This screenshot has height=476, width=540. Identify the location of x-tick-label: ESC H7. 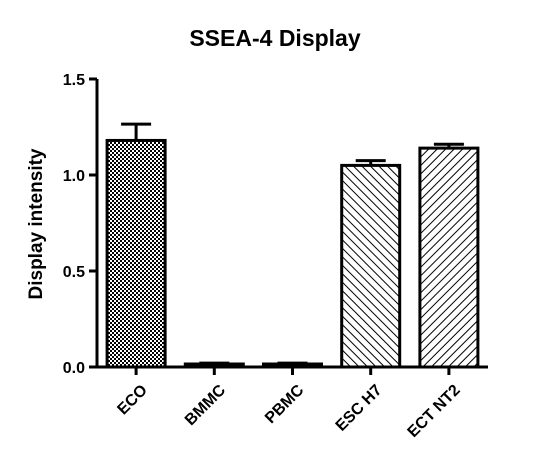
(359, 408).